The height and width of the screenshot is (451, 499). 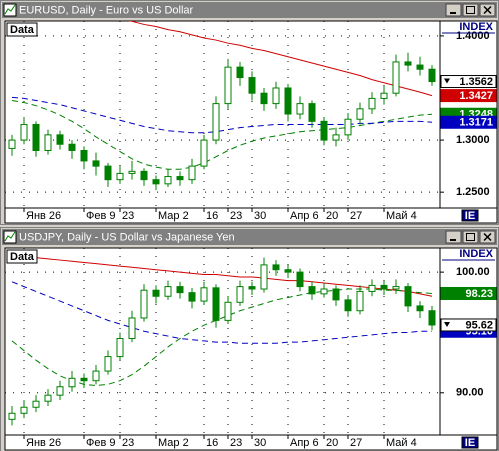 What do you see at coordinates (401, 443) in the screenshot?
I see `x-tick-label: Май 4` at bounding box center [401, 443].